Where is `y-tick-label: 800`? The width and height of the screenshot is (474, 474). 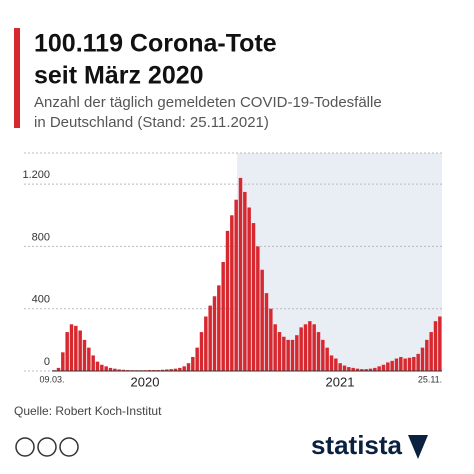 y-tick-label: 800 is located at coordinates (41, 237).